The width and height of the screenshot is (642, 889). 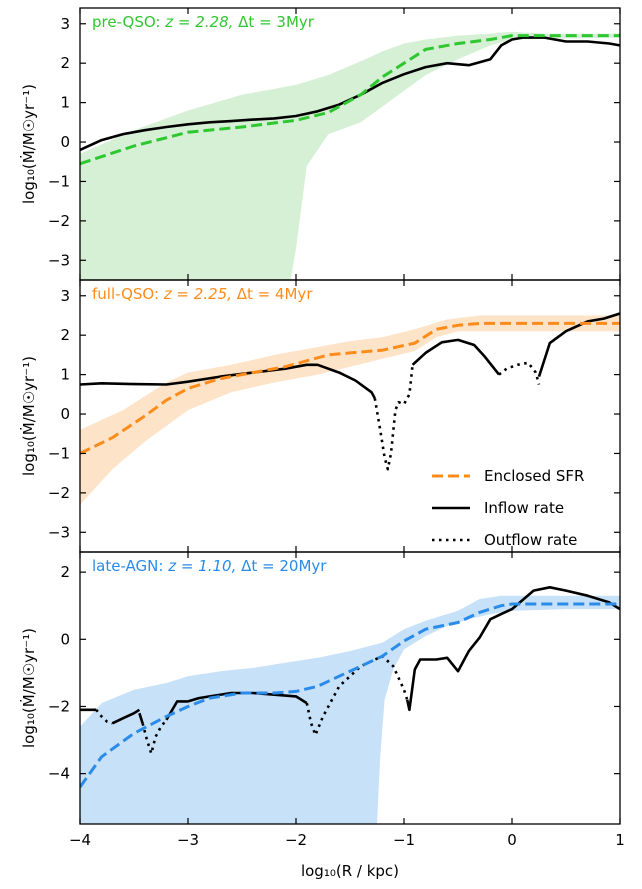 What do you see at coordinates (275, 294) in the screenshot?
I see `title-duration: Δt = 4Myr` at bounding box center [275, 294].